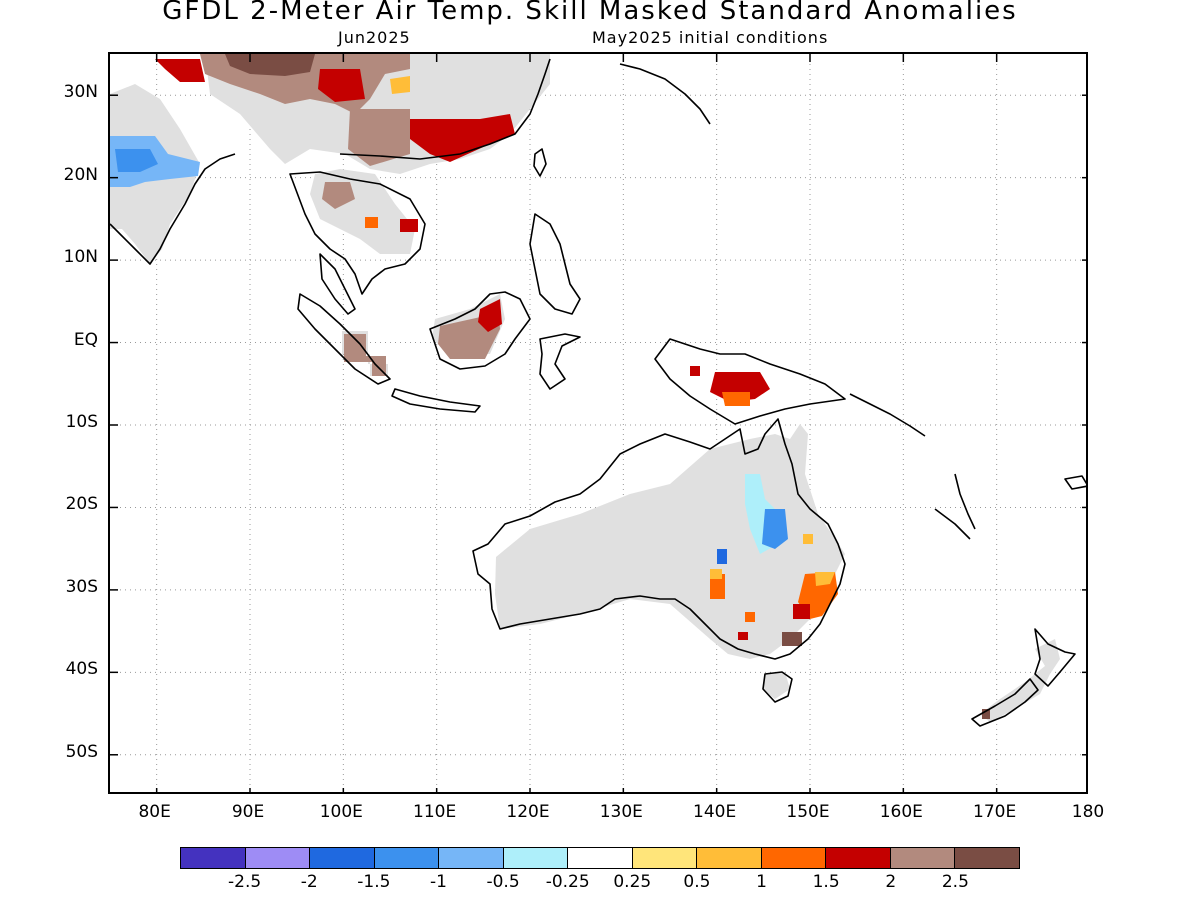 This screenshot has width=1200, height=900. What do you see at coordinates (750, 617) in the screenshot?
I see `anomaly-orange-small` at bounding box center [750, 617].